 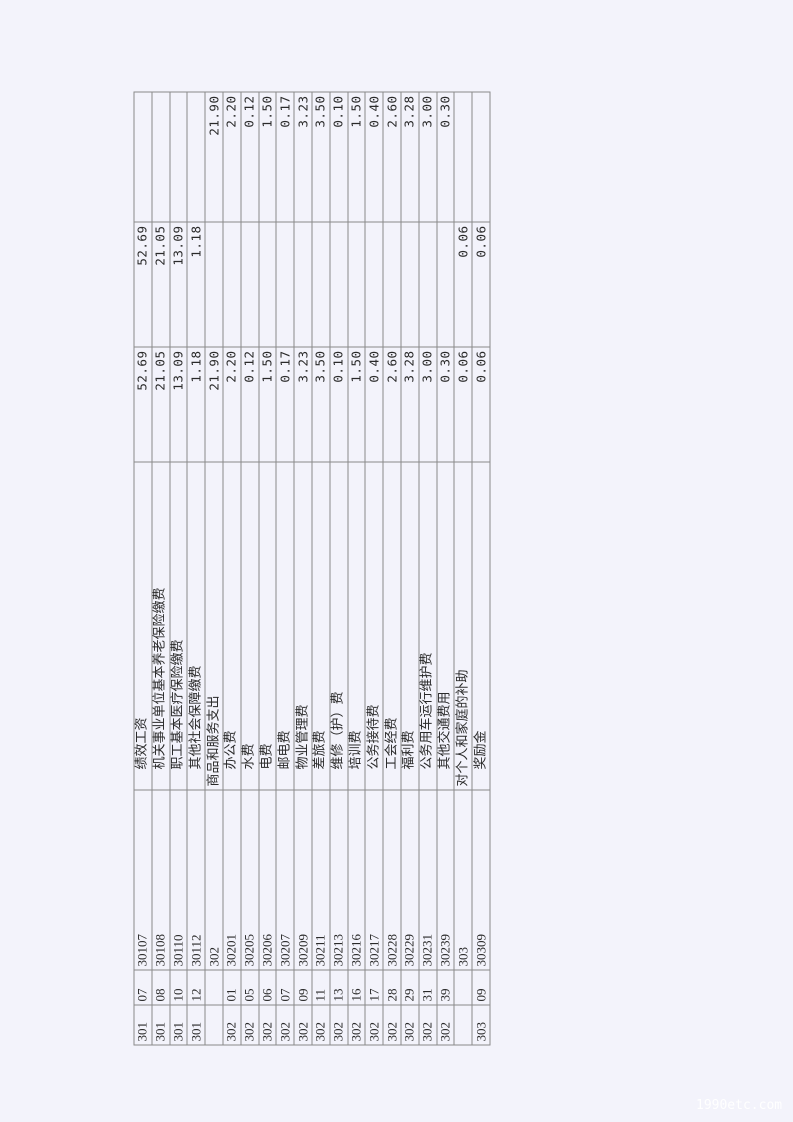 What do you see at coordinates (303, 880) in the screenshot?
I see `subject-code-cell: 30209` at bounding box center [303, 880].